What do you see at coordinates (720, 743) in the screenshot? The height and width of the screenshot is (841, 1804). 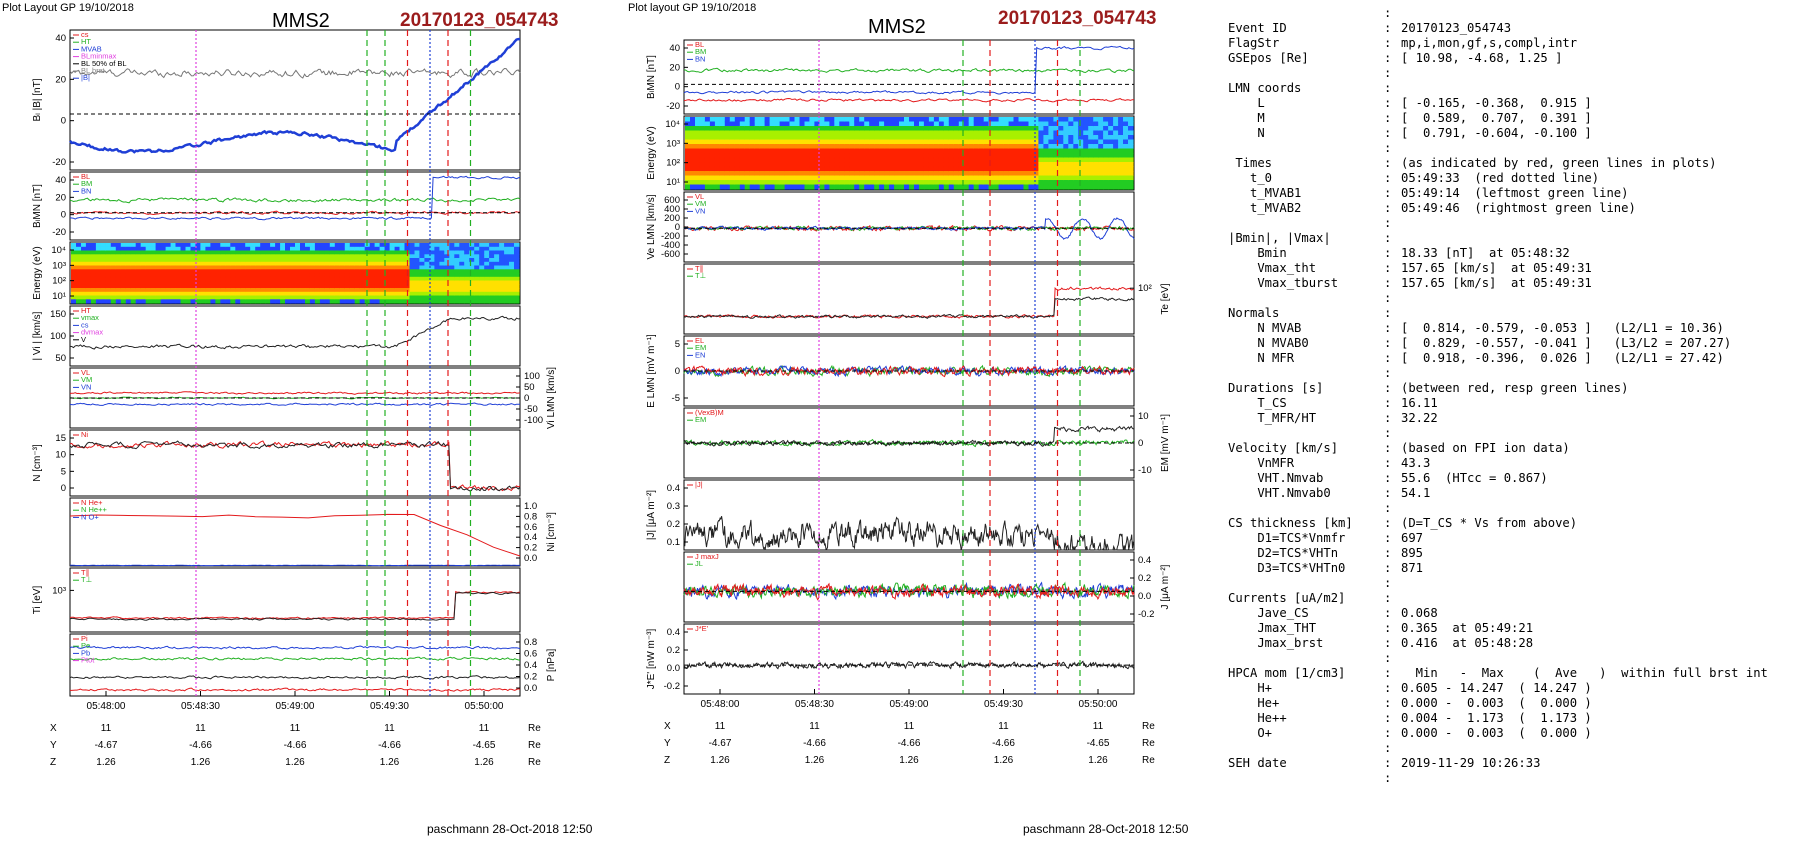 I see `position-row-value: -4.67` at bounding box center [720, 743].